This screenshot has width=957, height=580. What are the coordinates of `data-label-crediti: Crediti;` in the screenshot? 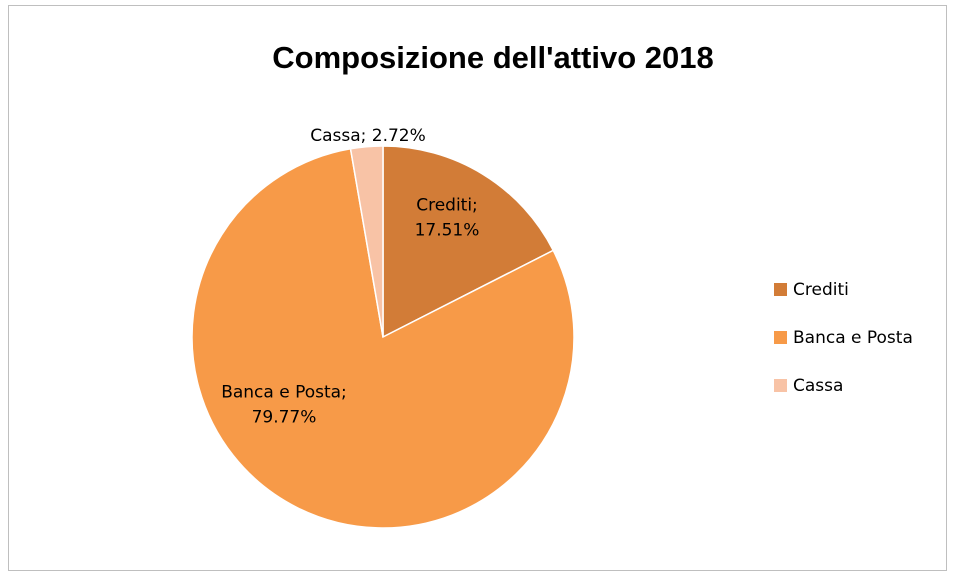 It's located at (447, 206).